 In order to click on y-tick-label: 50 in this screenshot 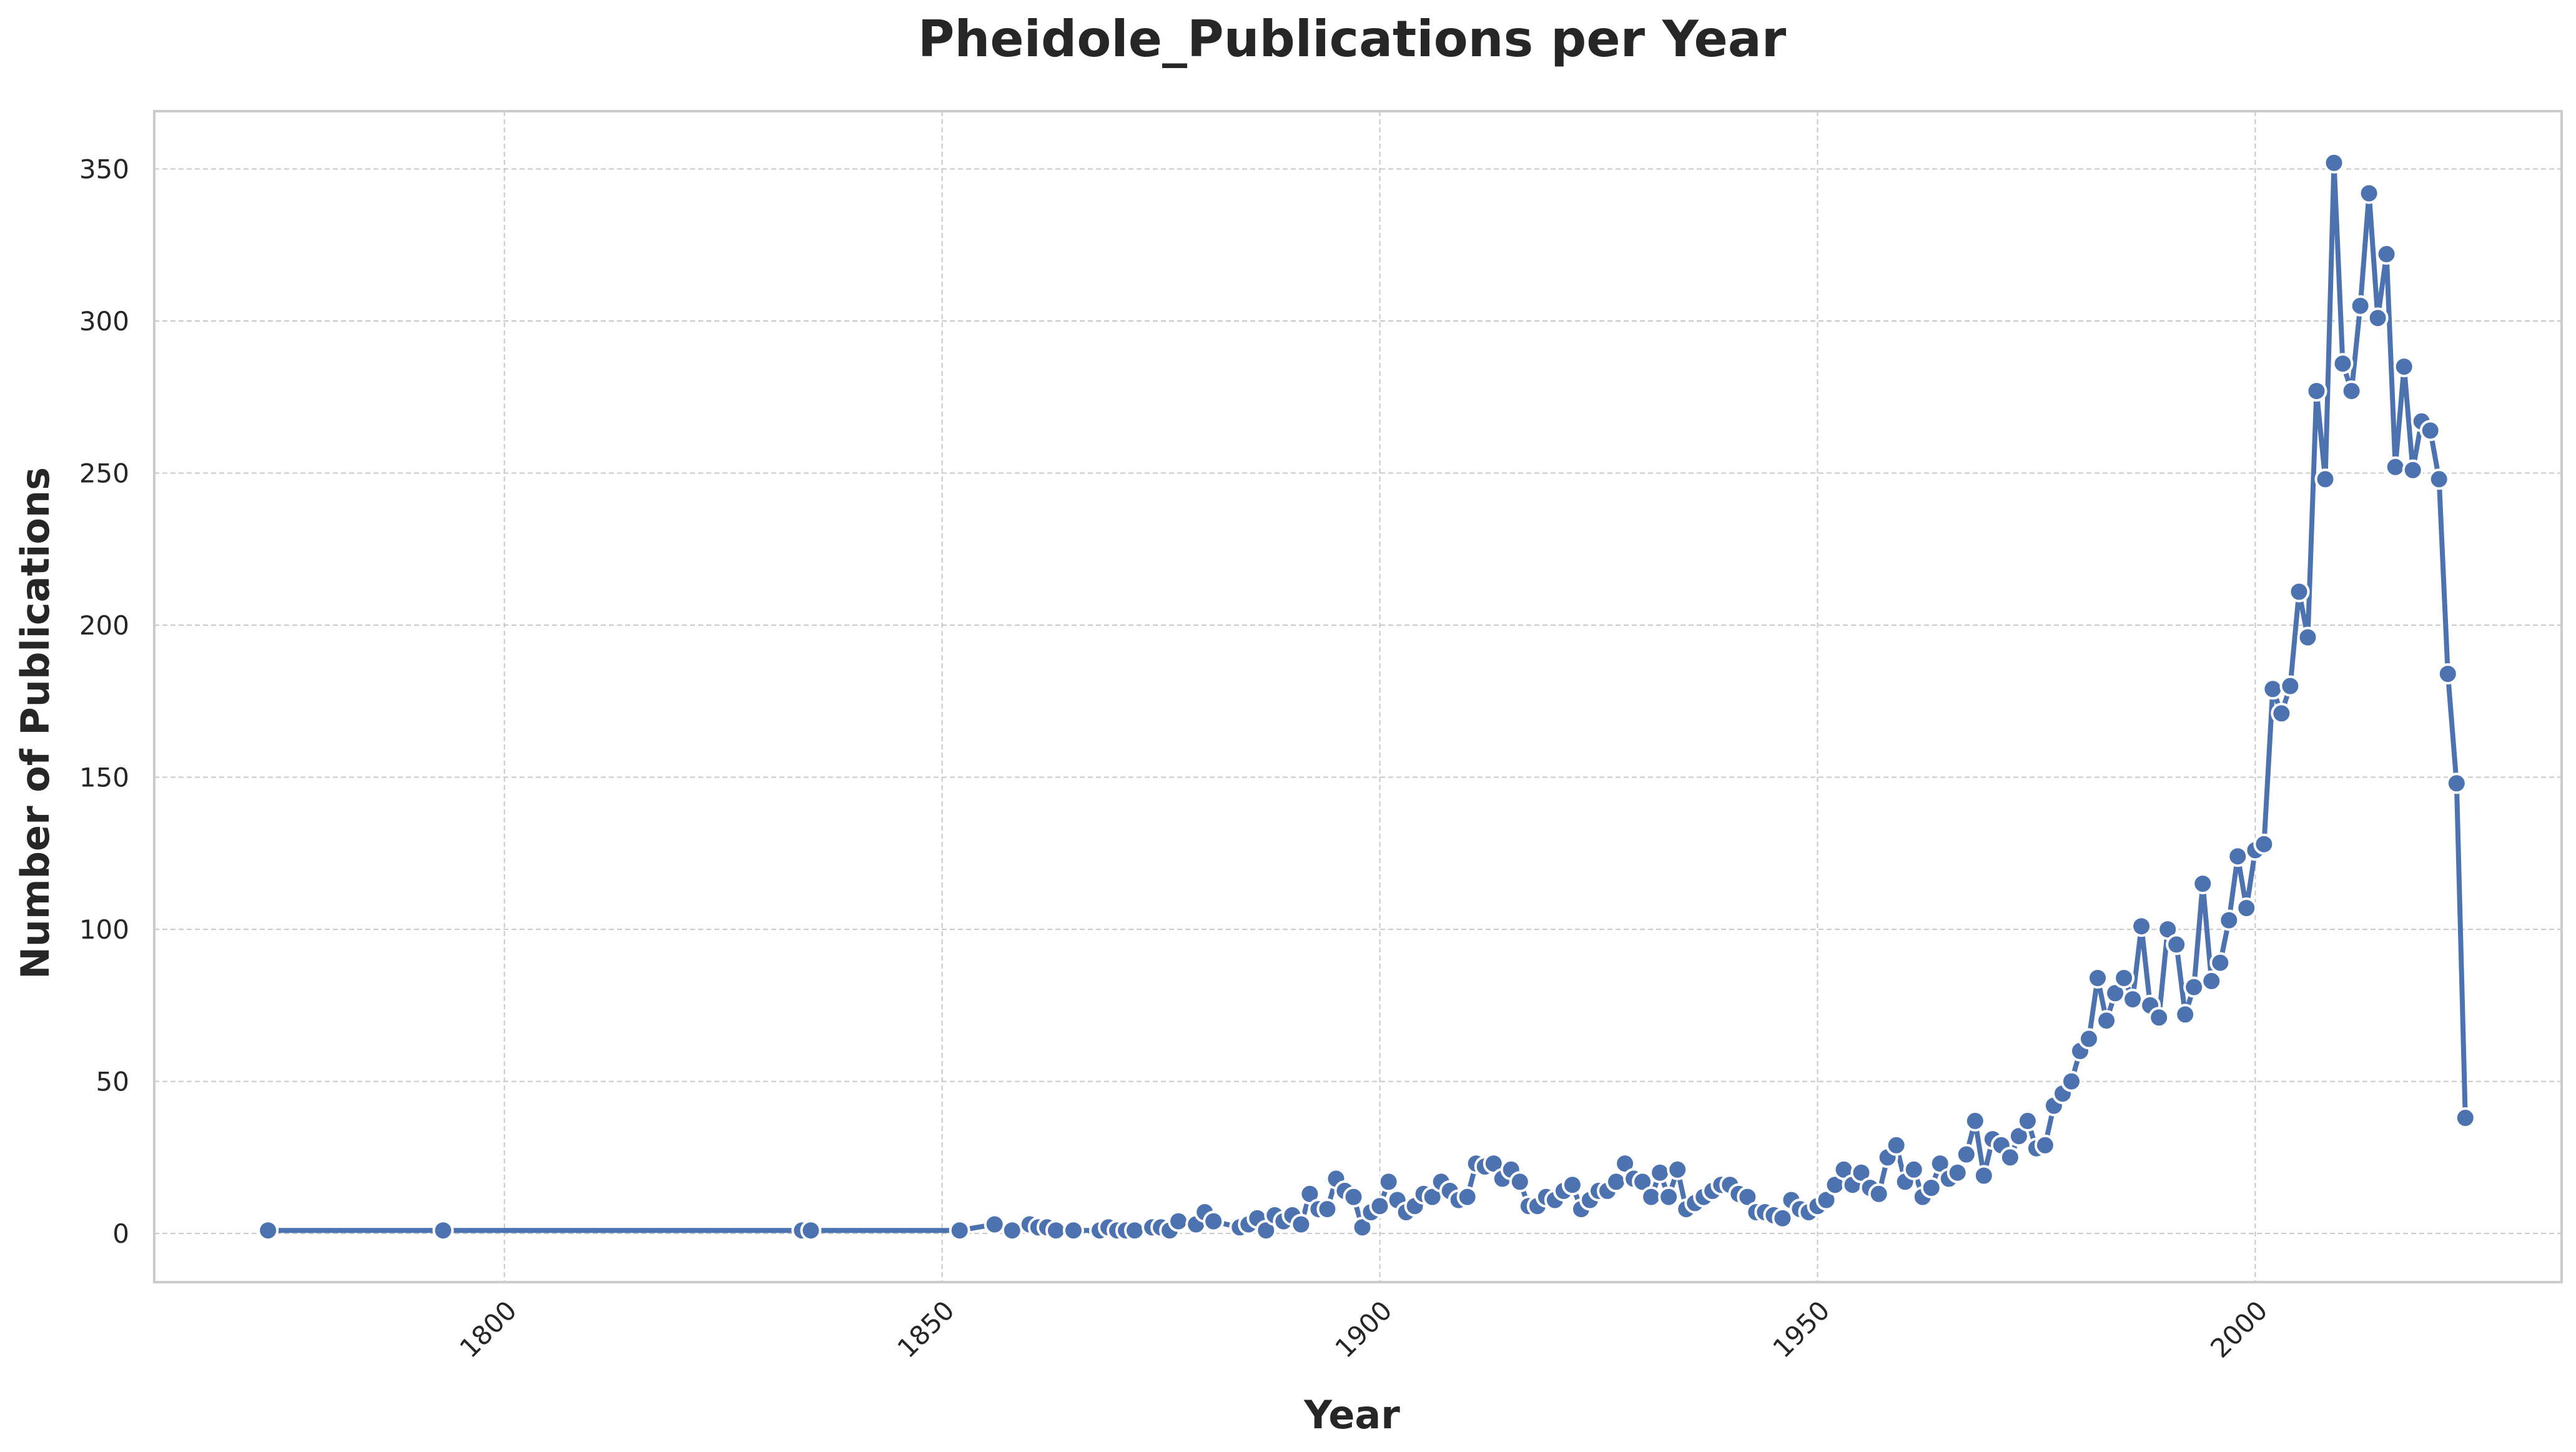, I will do `click(112, 1082)`.